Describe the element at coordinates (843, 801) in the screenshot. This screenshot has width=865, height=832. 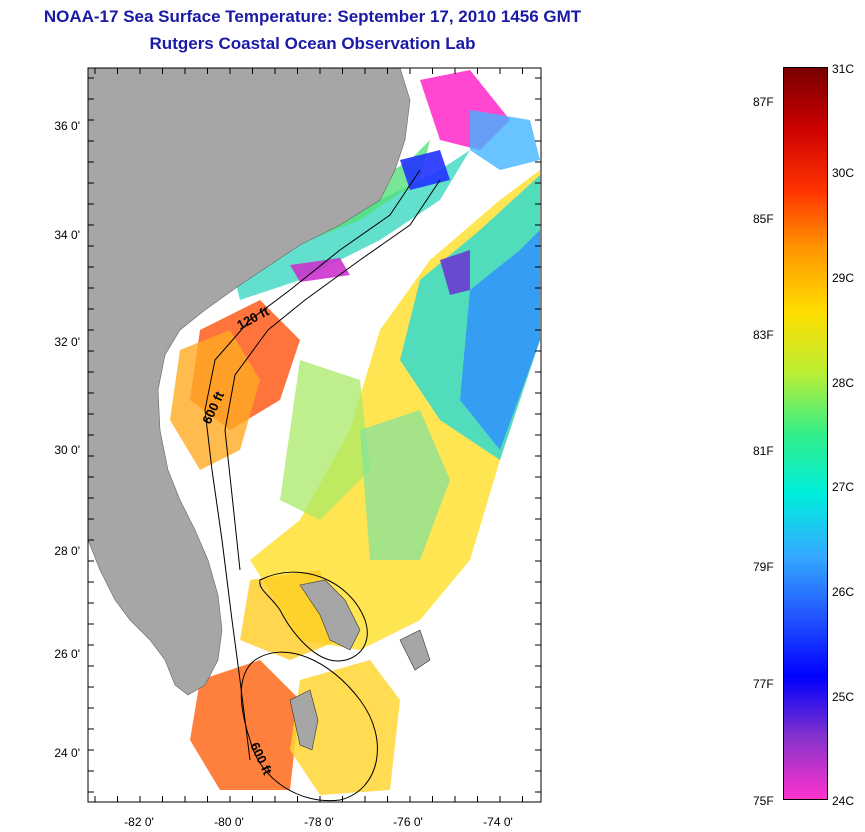
I see `colorbar-label-c: 24C` at that location.